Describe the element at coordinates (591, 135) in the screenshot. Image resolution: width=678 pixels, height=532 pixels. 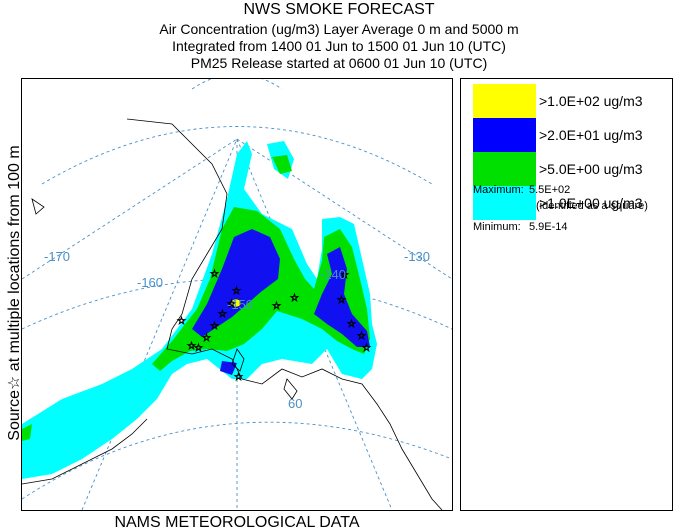
I see `legend-label: >2.0E+01 ug/m3` at that location.